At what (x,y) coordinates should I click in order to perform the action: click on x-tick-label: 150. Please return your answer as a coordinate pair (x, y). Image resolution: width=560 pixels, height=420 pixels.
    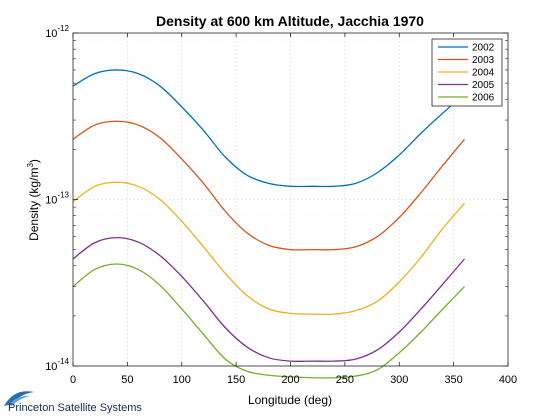
    Looking at the image, I should click on (236, 380).